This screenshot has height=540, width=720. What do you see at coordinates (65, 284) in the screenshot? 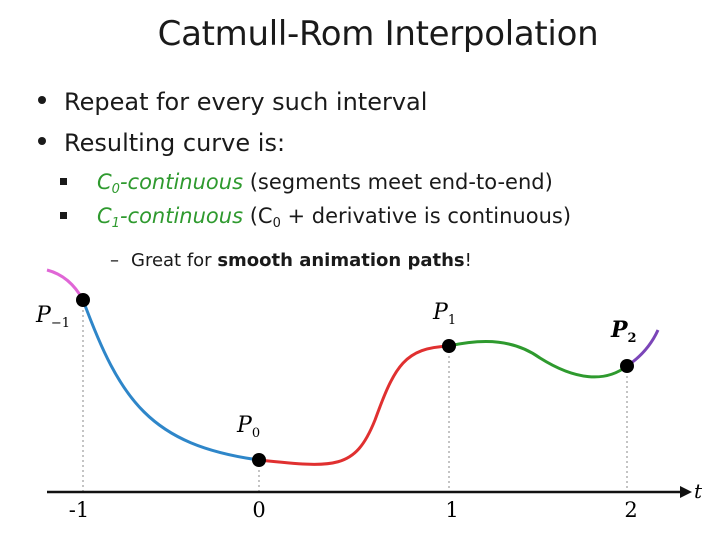
I see `outer-segment-left` at bounding box center [65, 284].